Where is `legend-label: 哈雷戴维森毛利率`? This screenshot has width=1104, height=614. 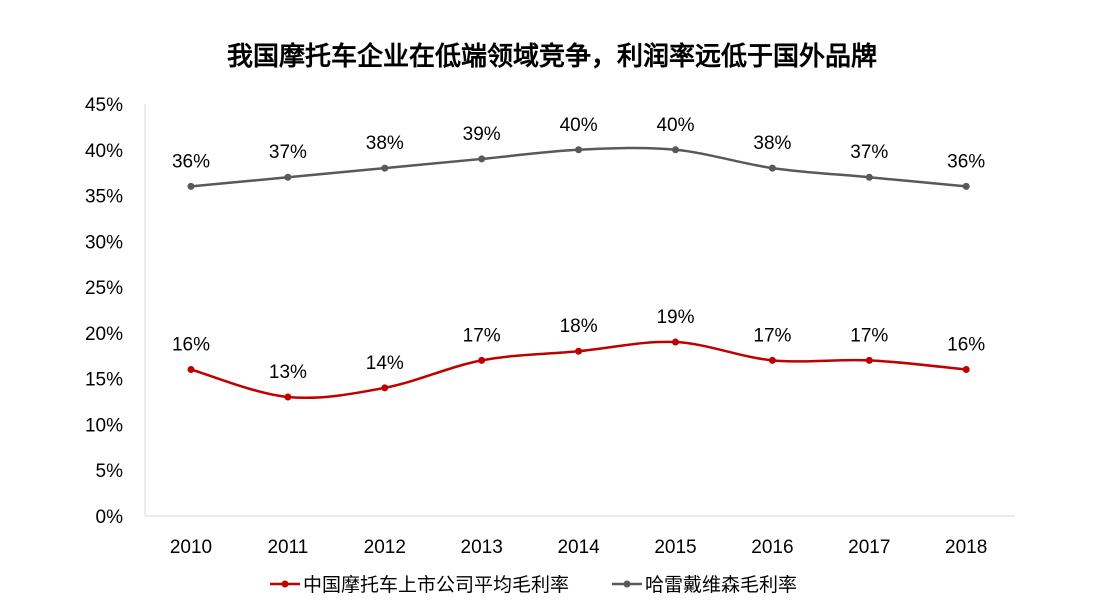 legend-label: 哈雷戴维森毛利率 is located at coordinates (721, 585).